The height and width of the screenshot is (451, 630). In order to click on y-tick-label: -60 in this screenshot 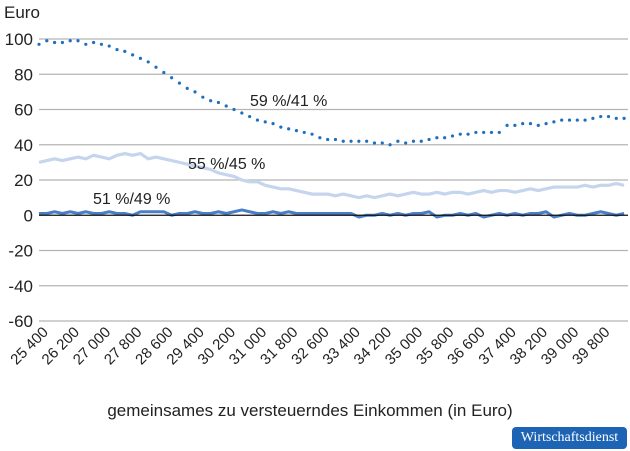, I will do `click(20, 321)`.